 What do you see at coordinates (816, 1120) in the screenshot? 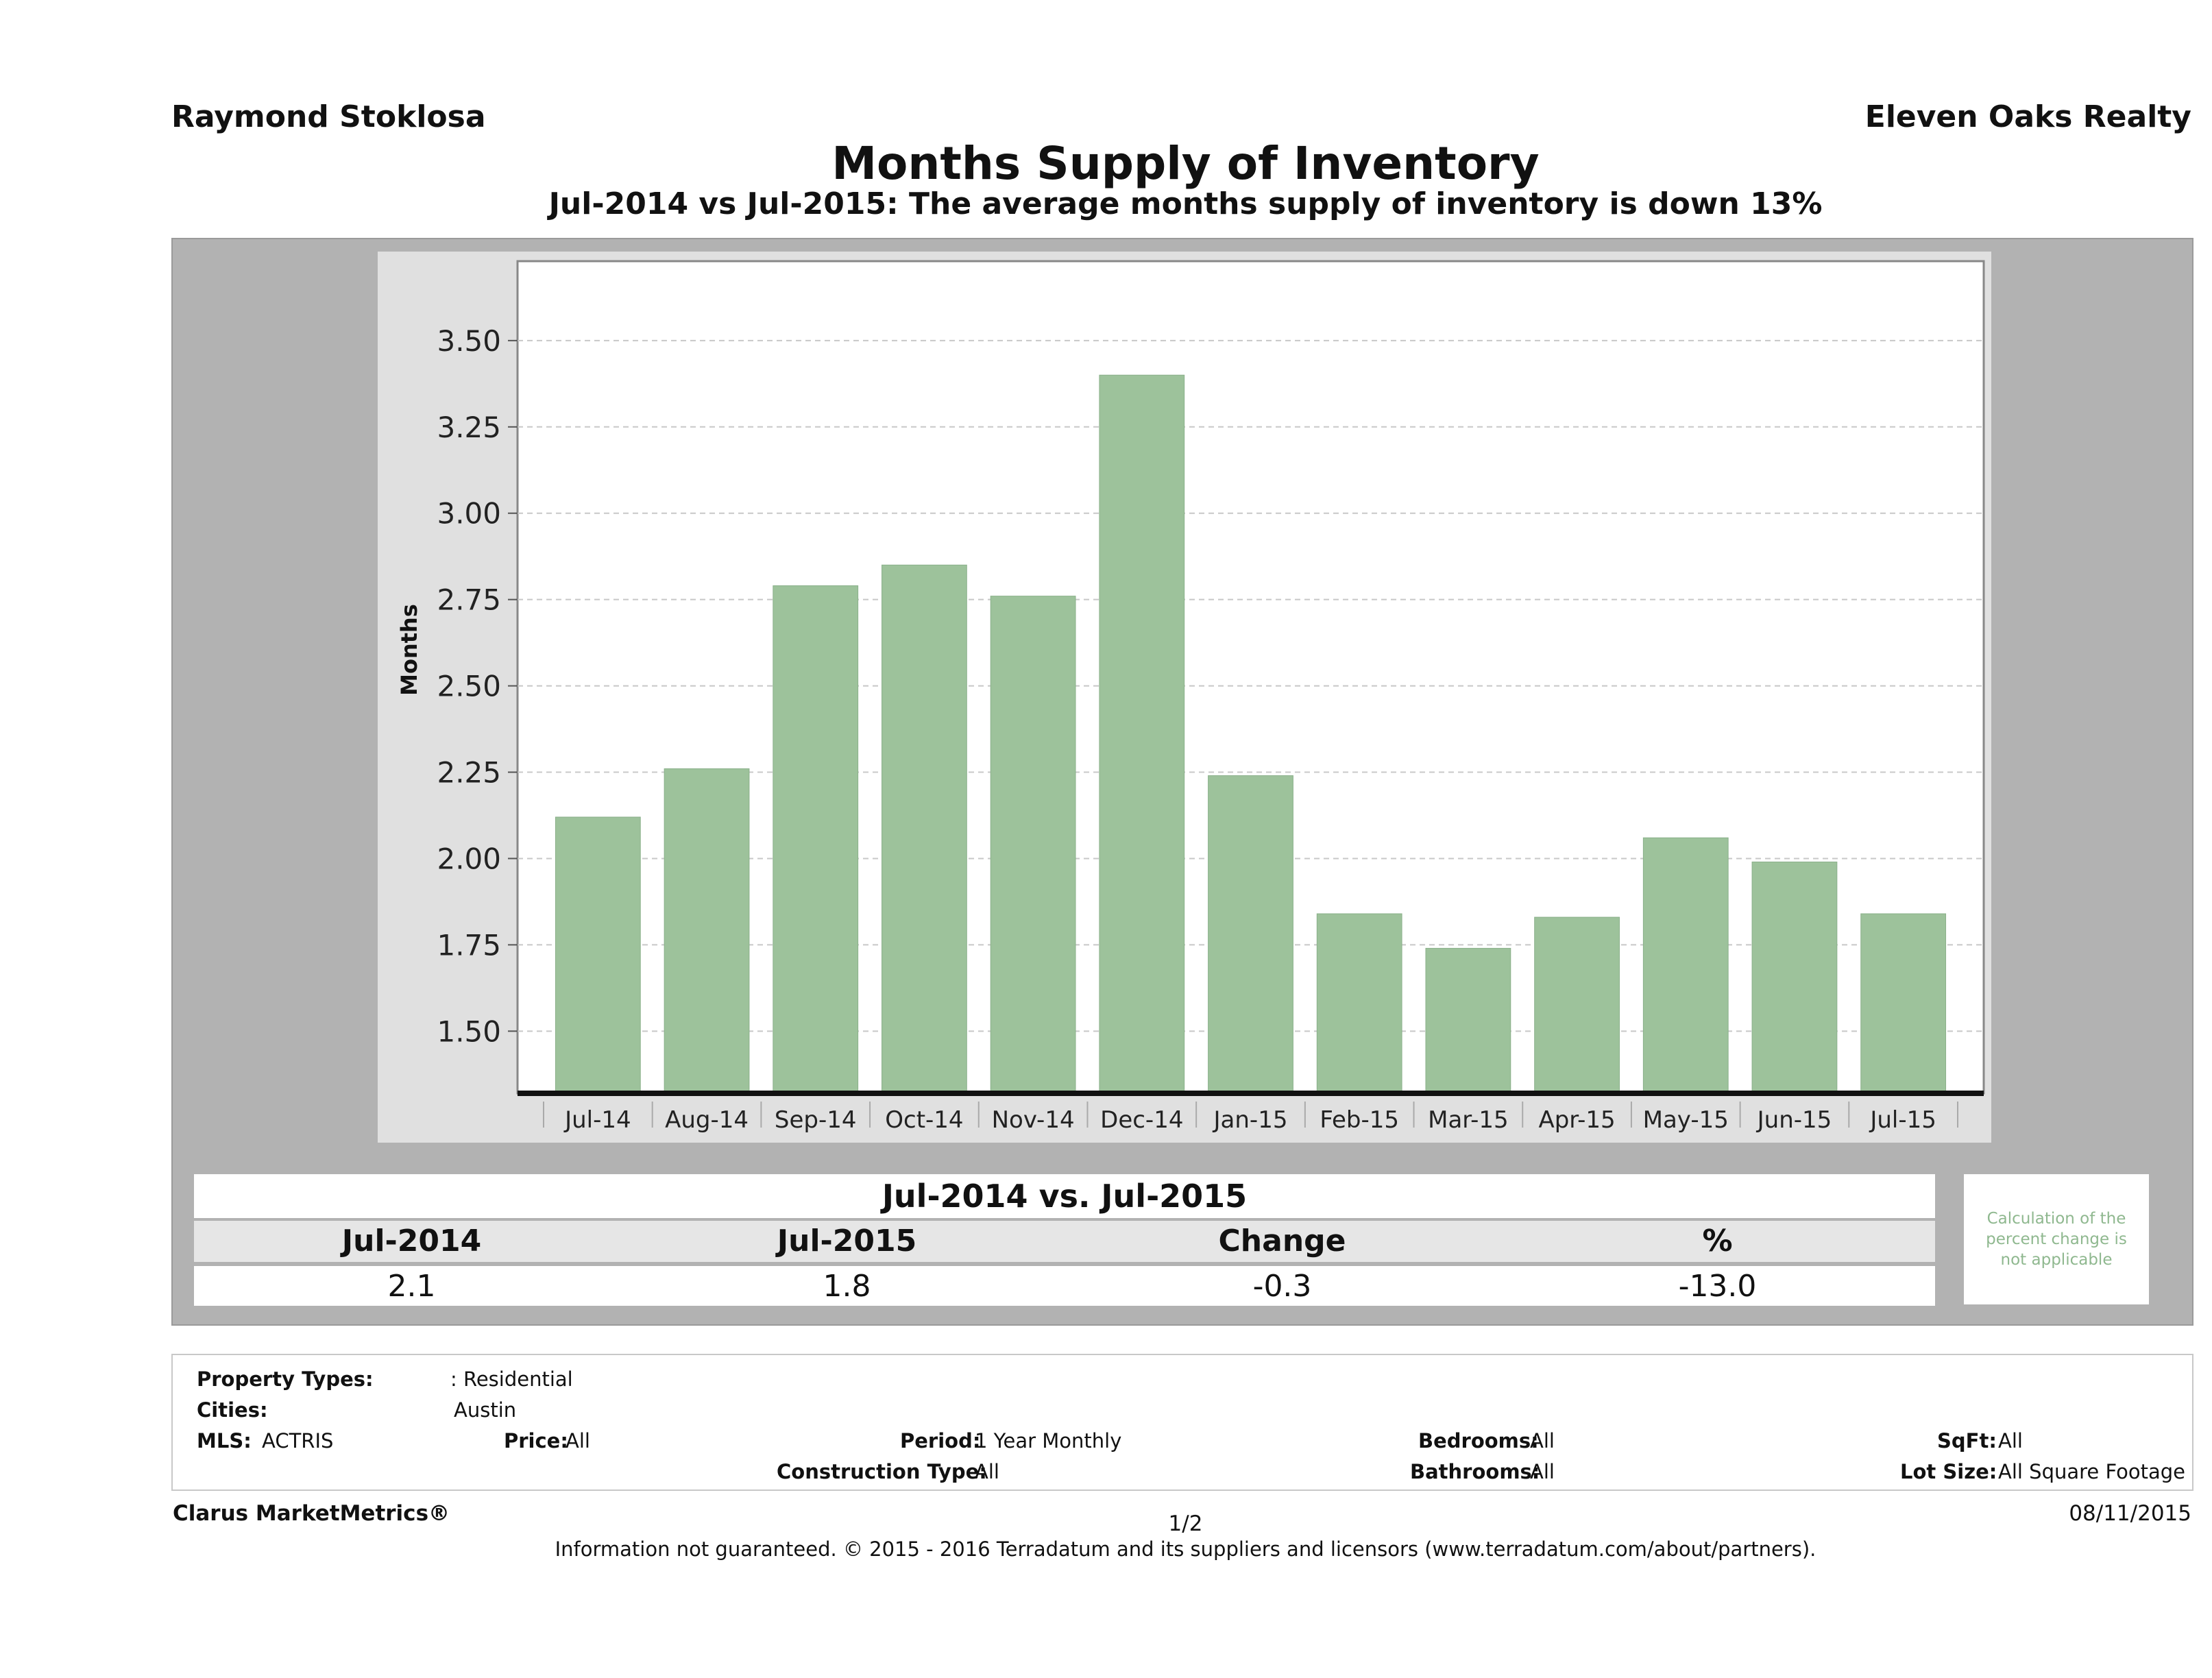
I see `x-tick-label: Sep-14` at bounding box center [816, 1120].